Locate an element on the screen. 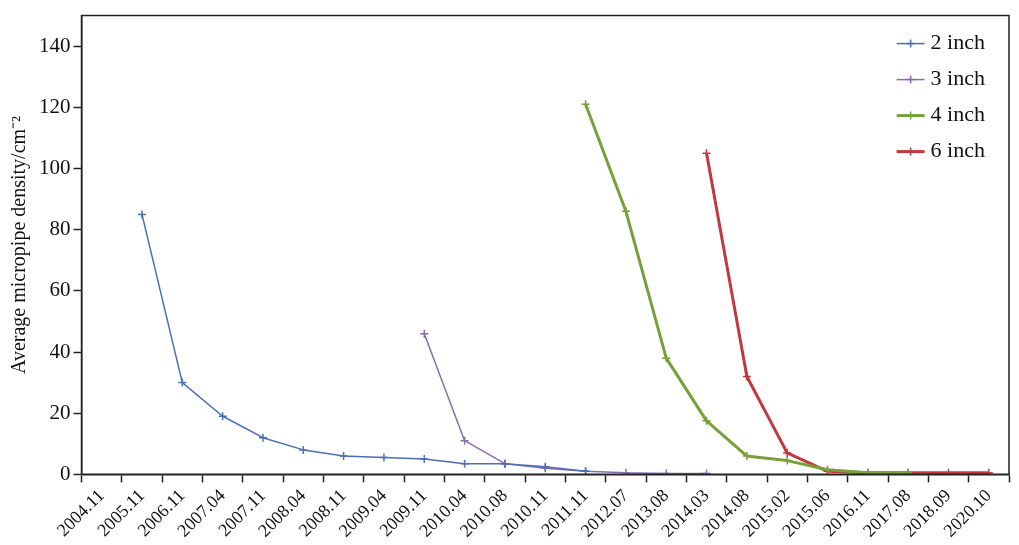 The width and height of the screenshot is (1019, 545). y-tick-label: 60 is located at coordinates (60, 289).